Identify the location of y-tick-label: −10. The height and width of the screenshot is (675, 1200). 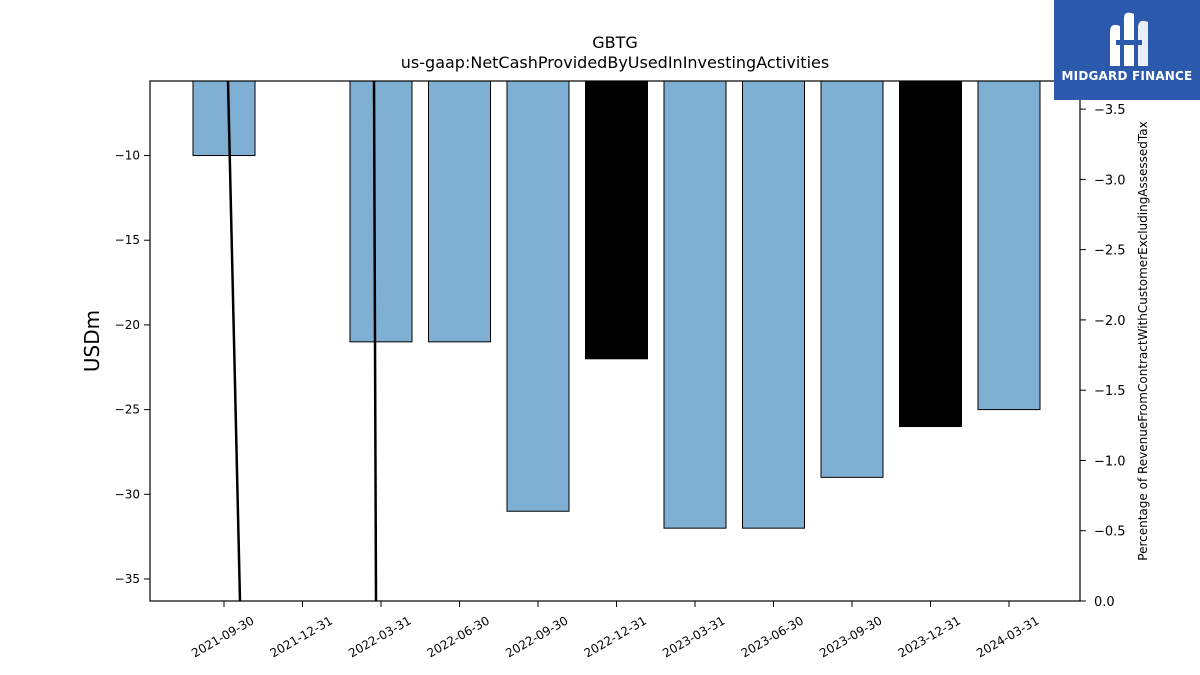
(127, 156).